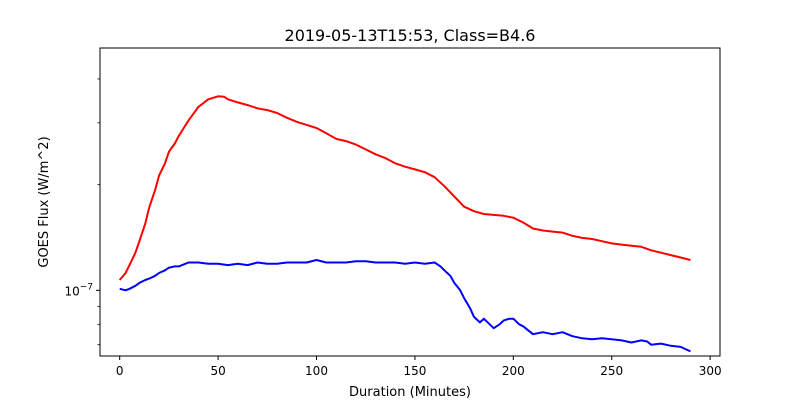 The image size is (800, 400). What do you see at coordinates (410, 392) in the screenshot?
I see `x-axis-label: Duration (Minutes)` at bounding box center [410, 392].